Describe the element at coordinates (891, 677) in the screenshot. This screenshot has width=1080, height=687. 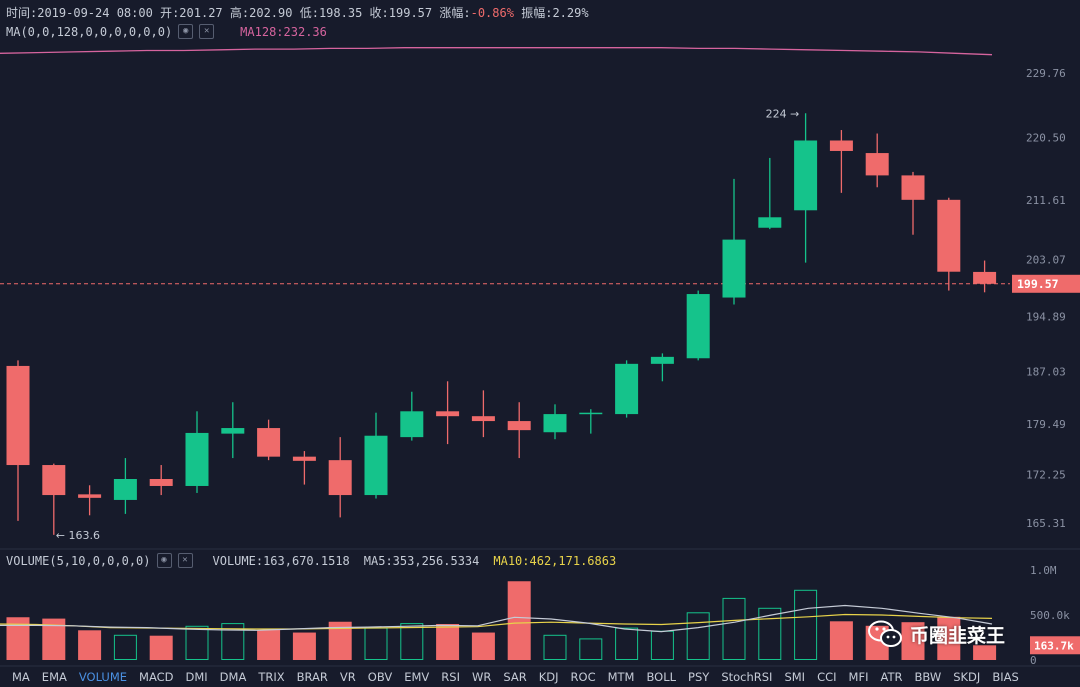
I see `tab-atr: ATR` at that location.